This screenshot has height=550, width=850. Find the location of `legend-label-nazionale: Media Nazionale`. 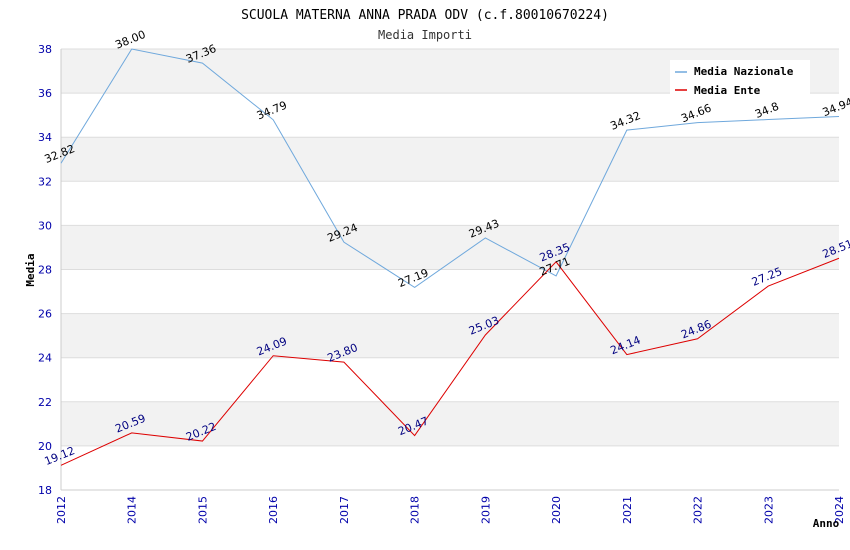

legend-label-nazionale: Media Nazionale is located at coordinates (744, 71).